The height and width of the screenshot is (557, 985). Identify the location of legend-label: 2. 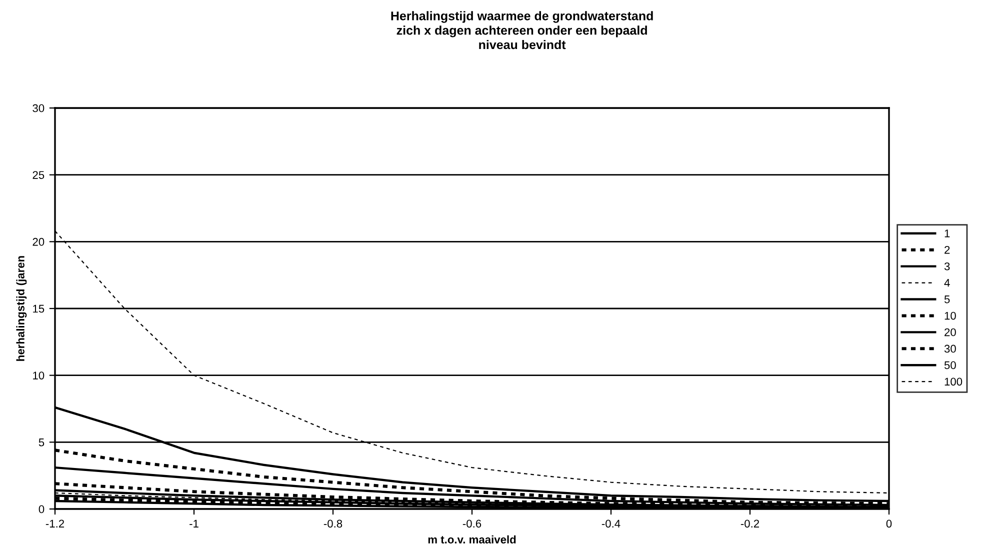
(947, 250).